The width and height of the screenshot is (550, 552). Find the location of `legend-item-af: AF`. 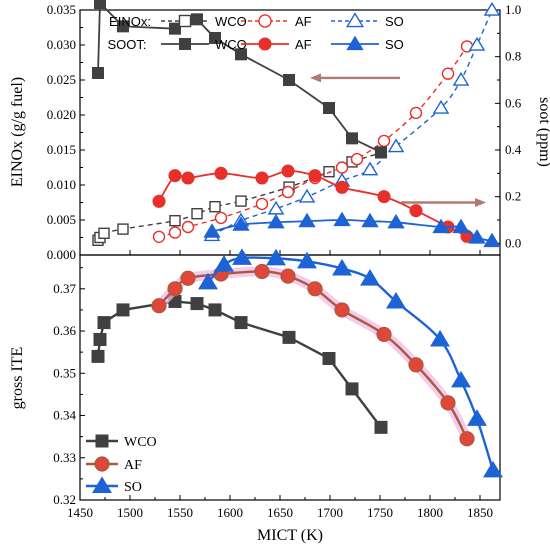

legend-item-af: AF is located at coordinates (276, 44).